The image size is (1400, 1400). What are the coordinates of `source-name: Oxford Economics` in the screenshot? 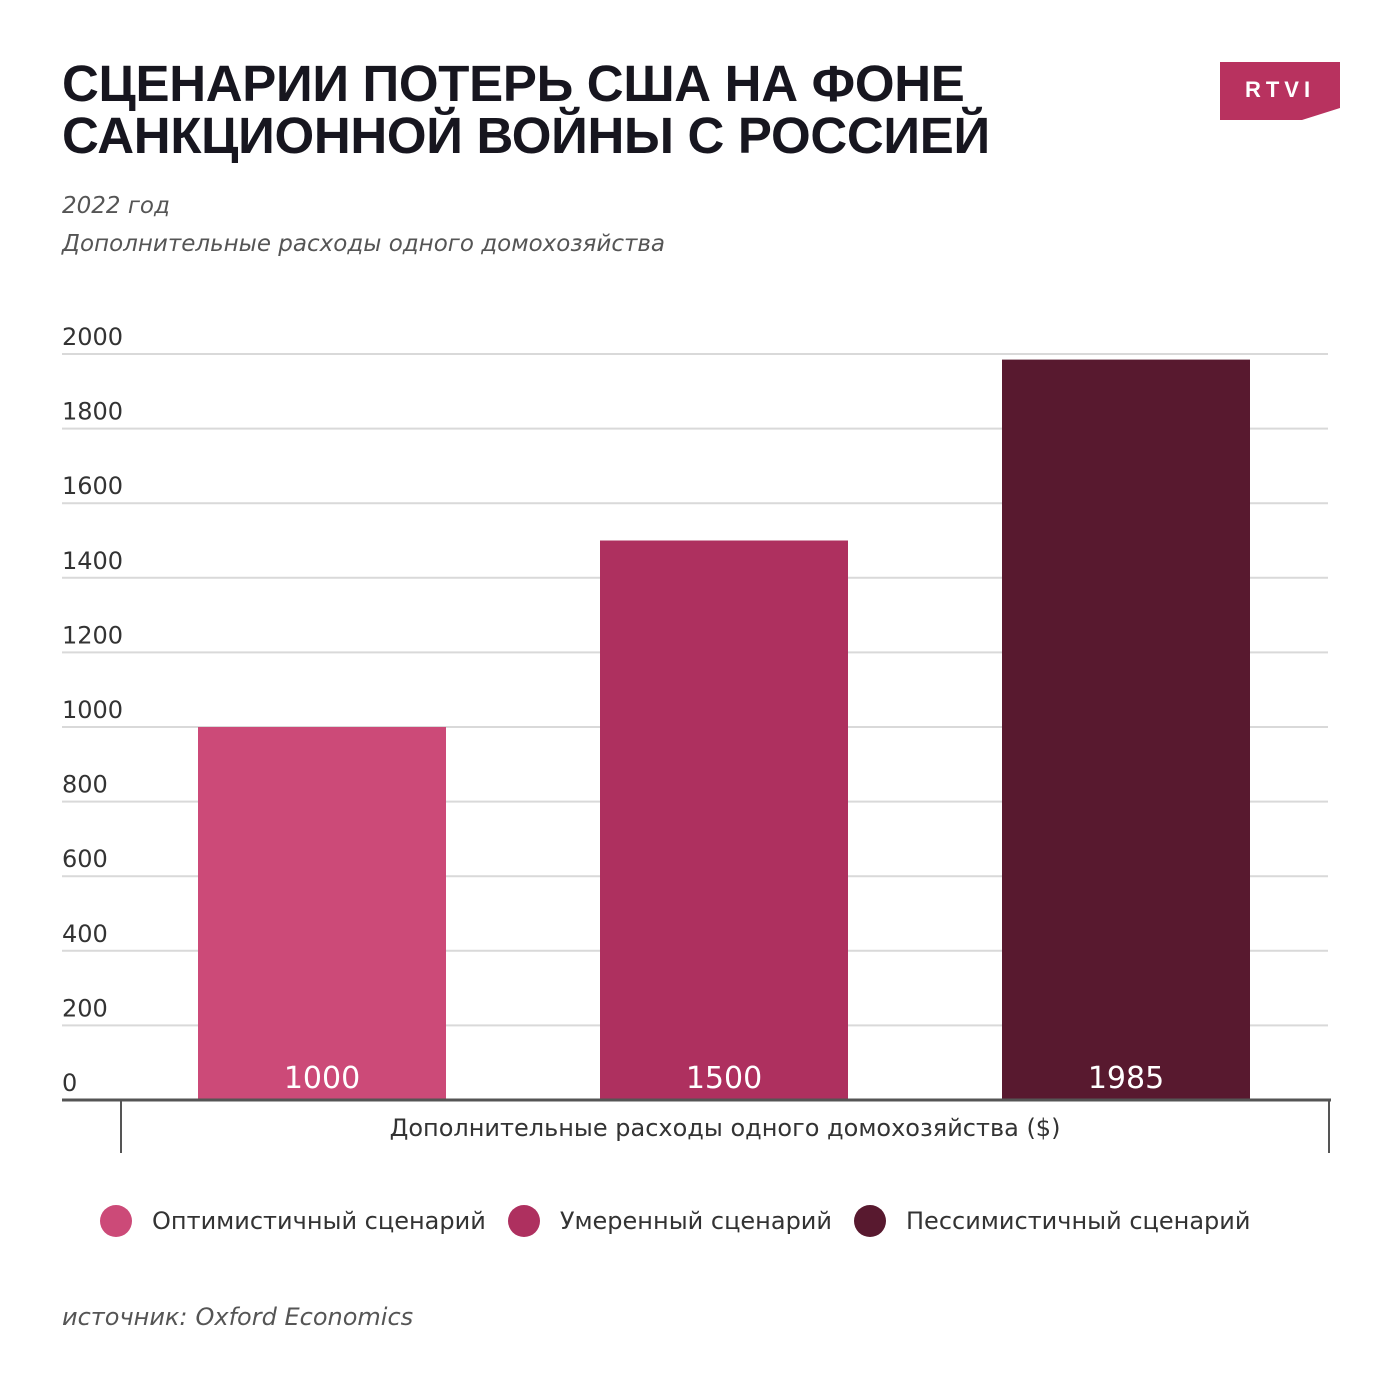 It's located at (304, 1317).